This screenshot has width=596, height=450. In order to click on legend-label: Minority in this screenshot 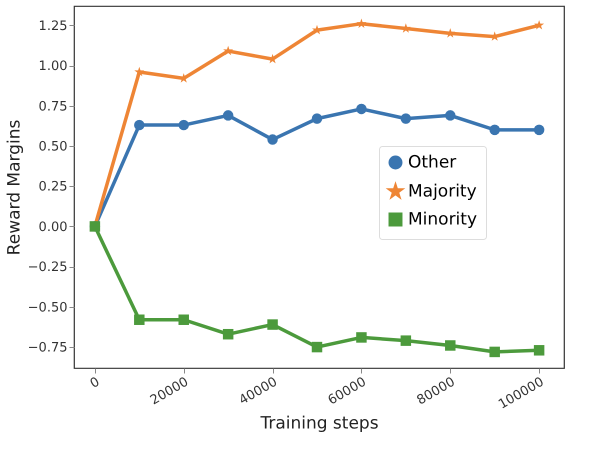, I will do `click(443, 220)`.